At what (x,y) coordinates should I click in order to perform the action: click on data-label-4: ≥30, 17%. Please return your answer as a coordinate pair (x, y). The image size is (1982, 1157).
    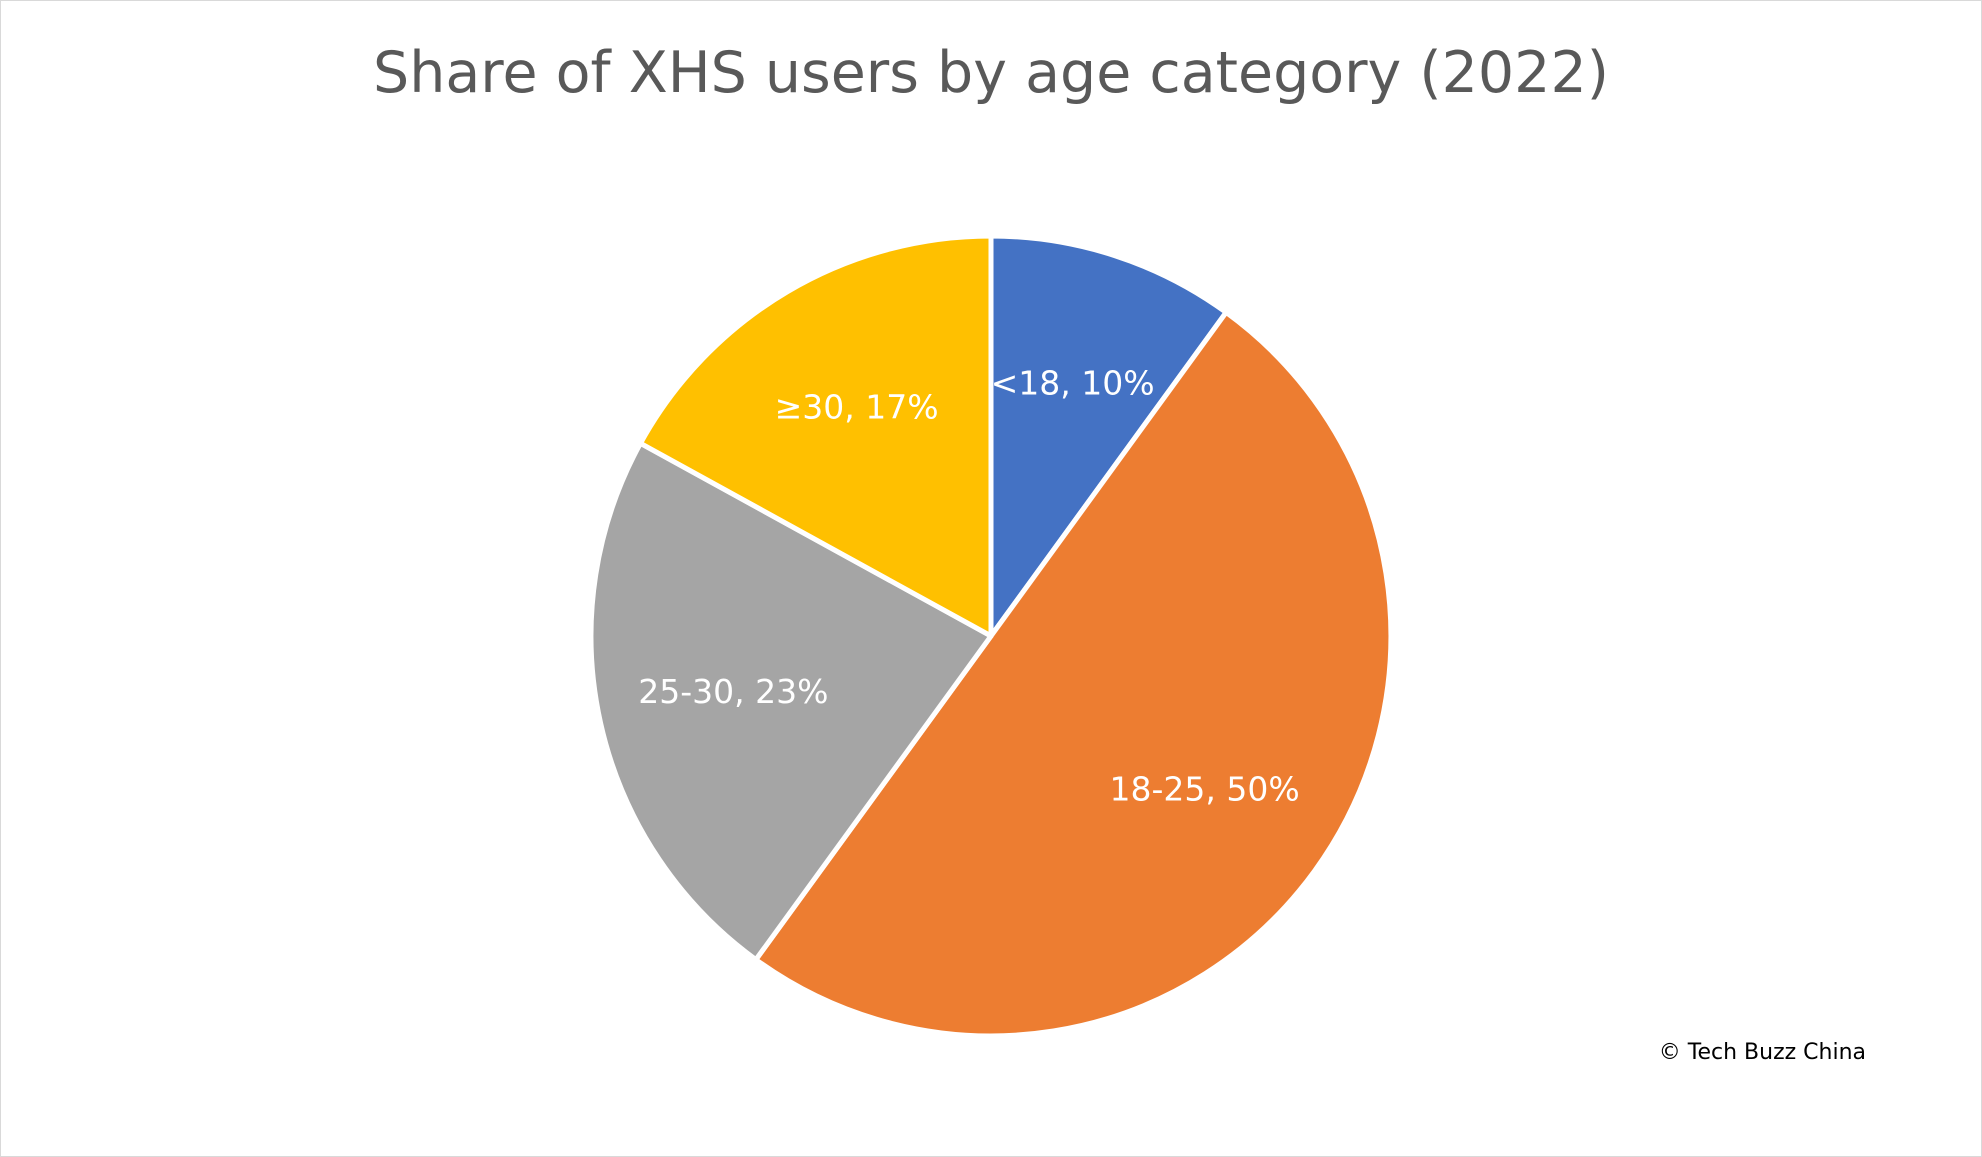
    Looking at the image, I should click on (857, 406).